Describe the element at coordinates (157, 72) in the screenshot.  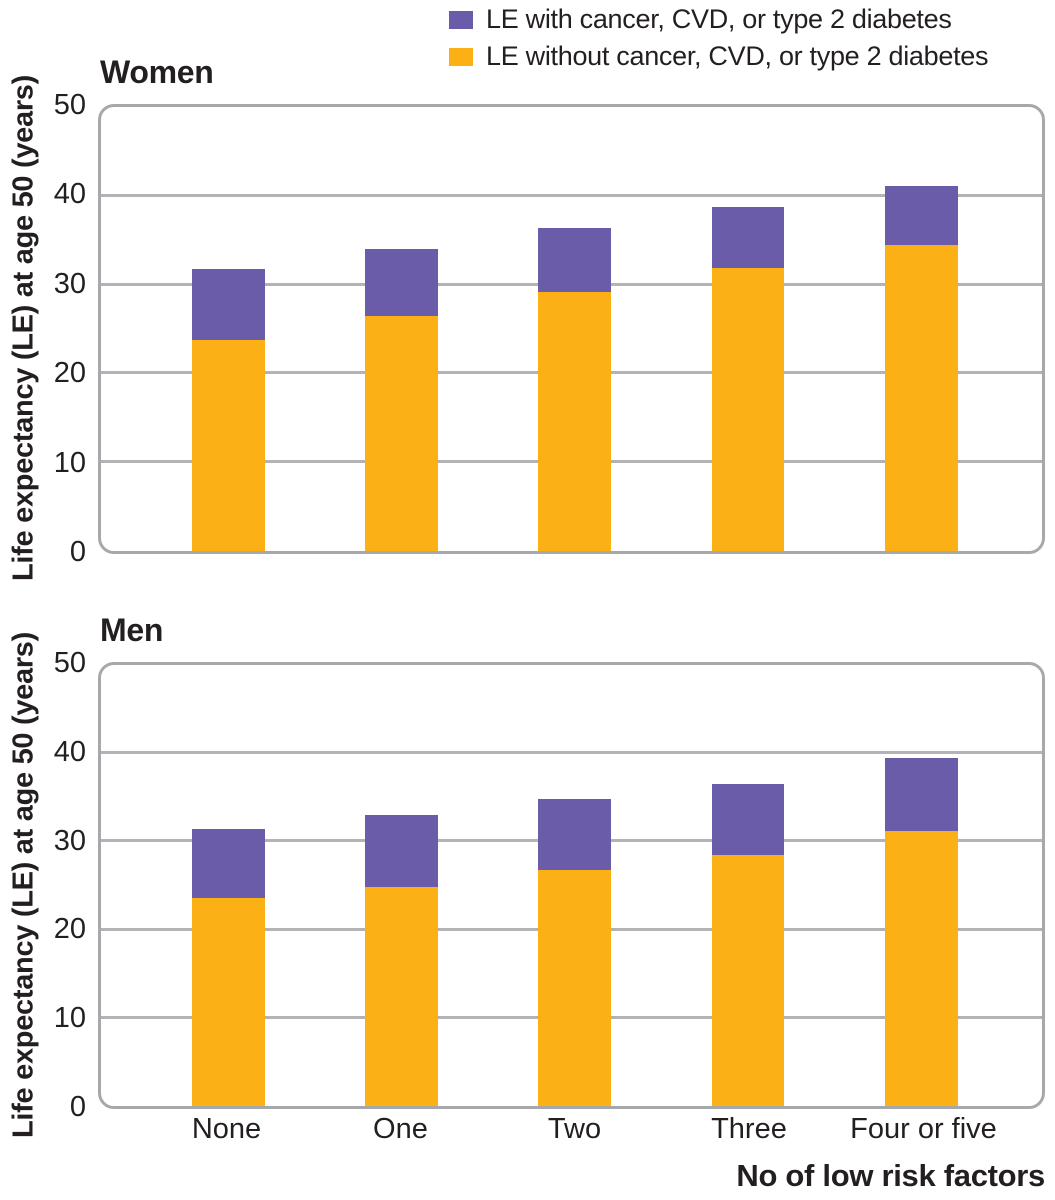
I see `panel-title-women: Women` at that location.